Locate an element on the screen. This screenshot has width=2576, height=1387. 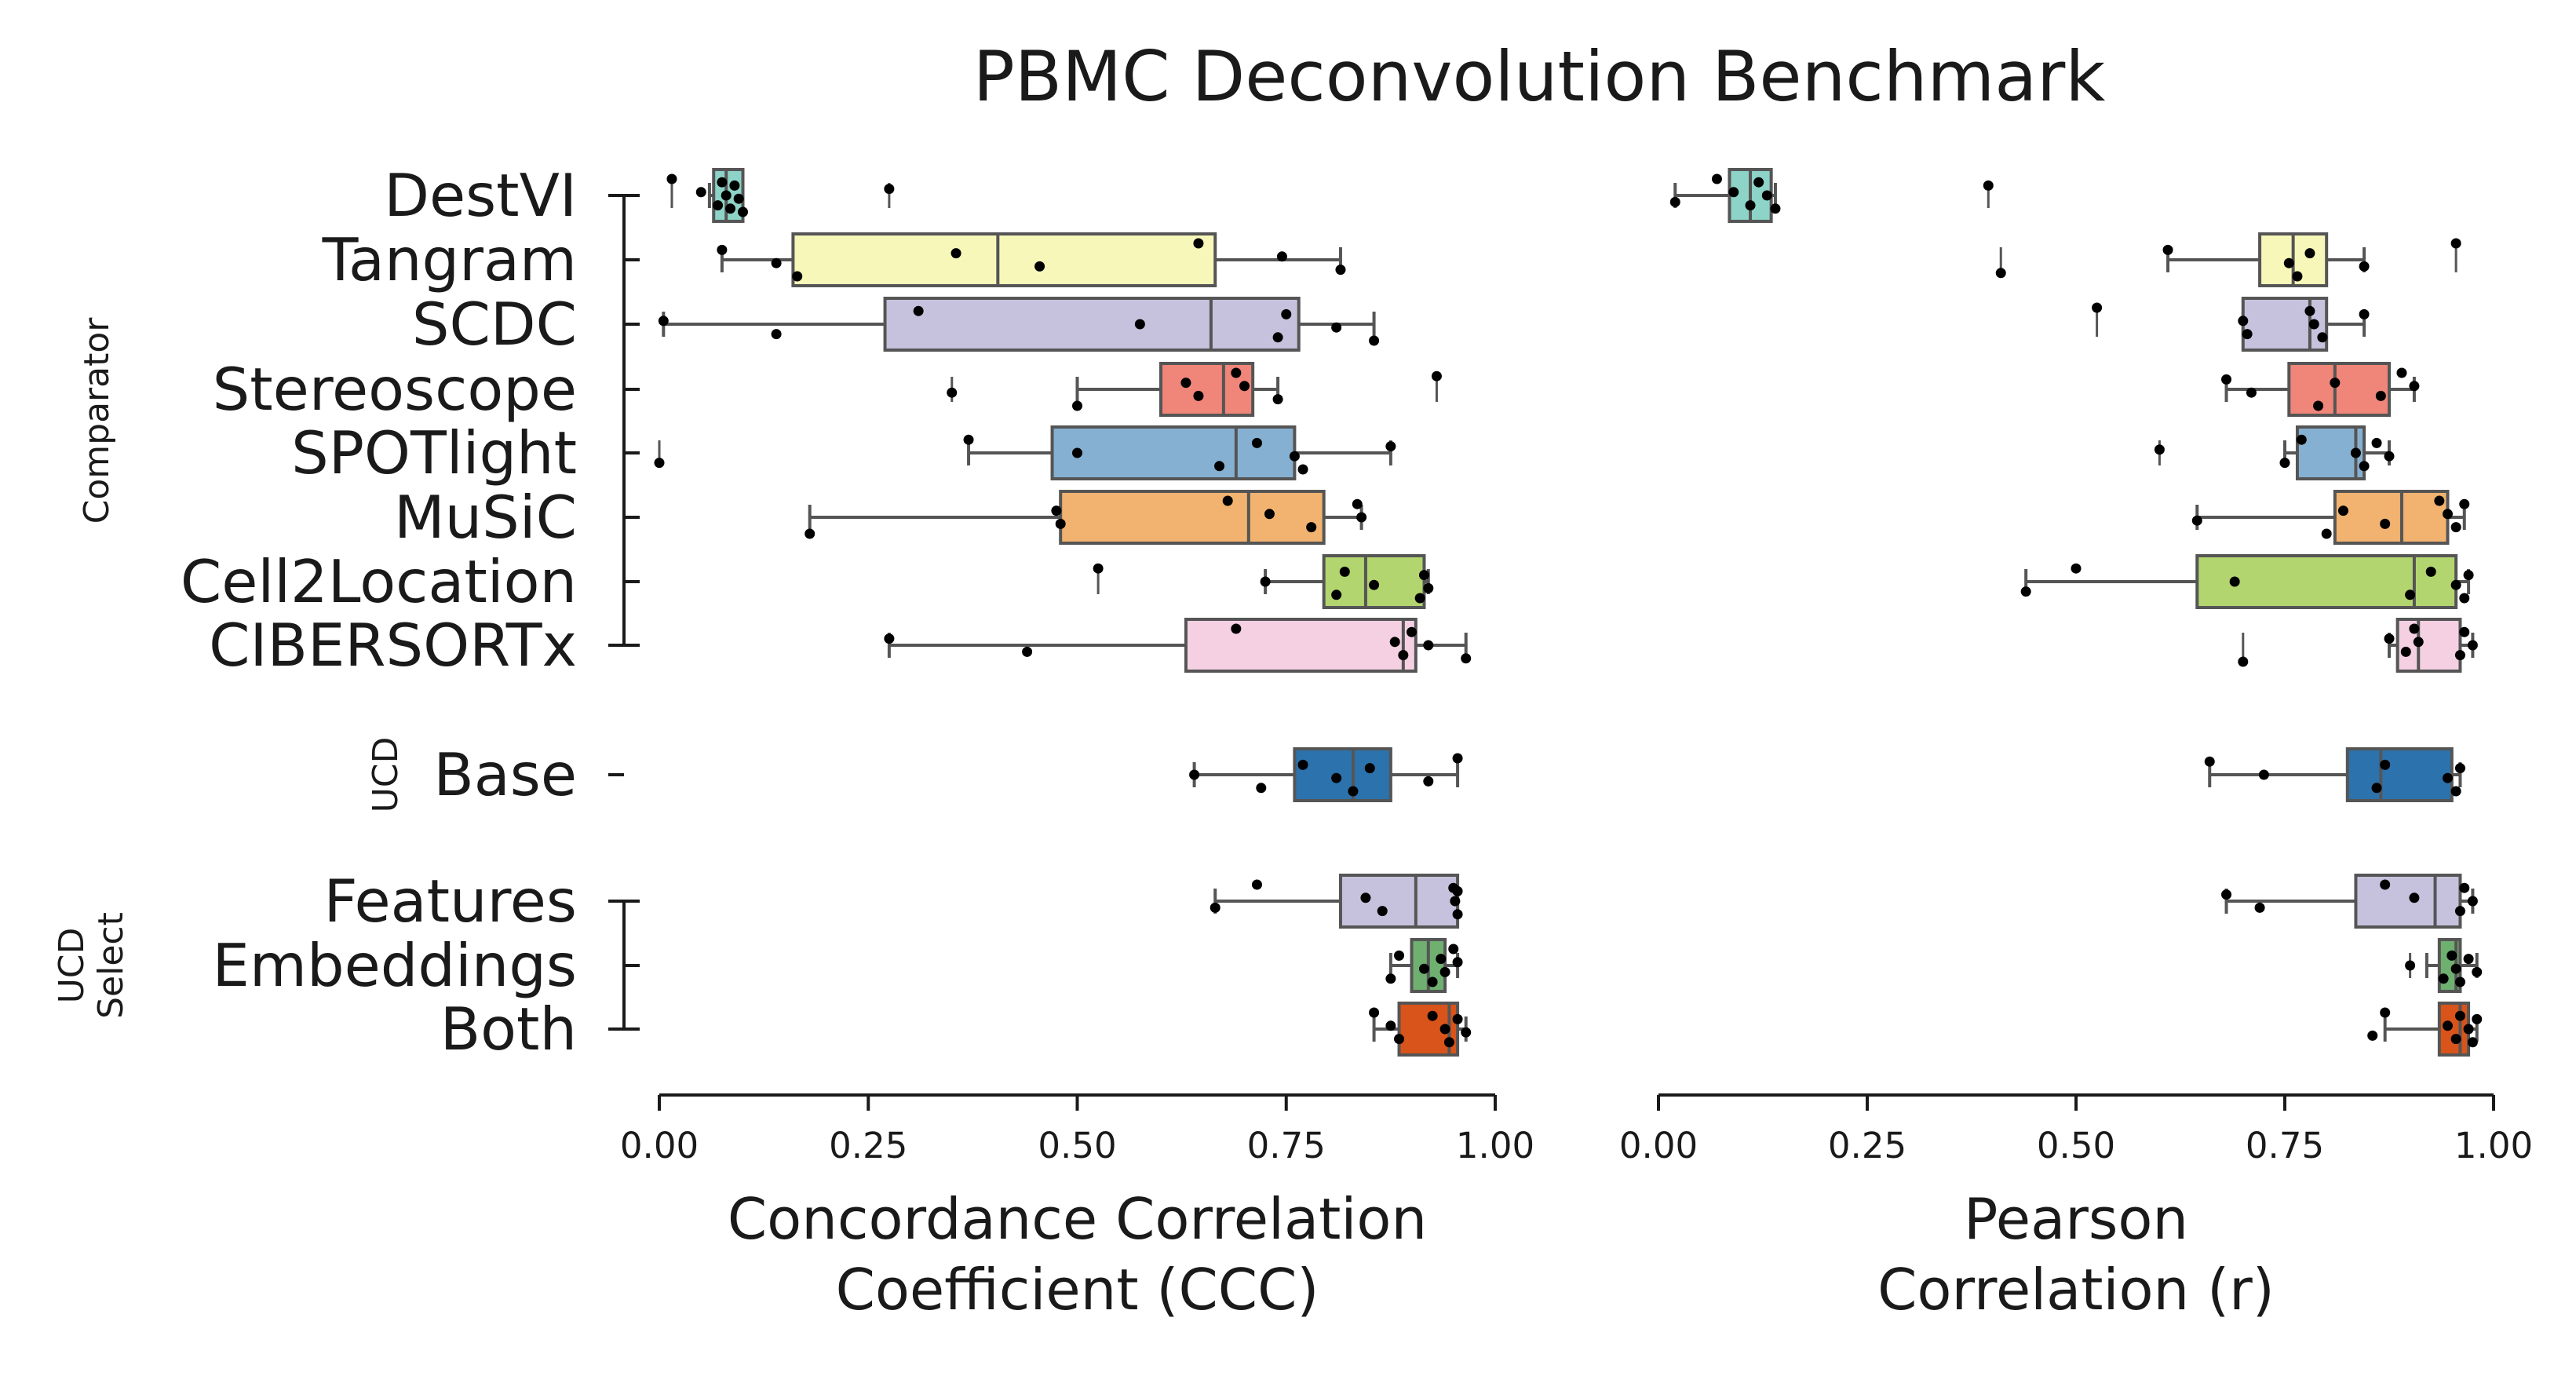
group-ucd-select-label: UCDSelect is located at coordinates (91, 965).